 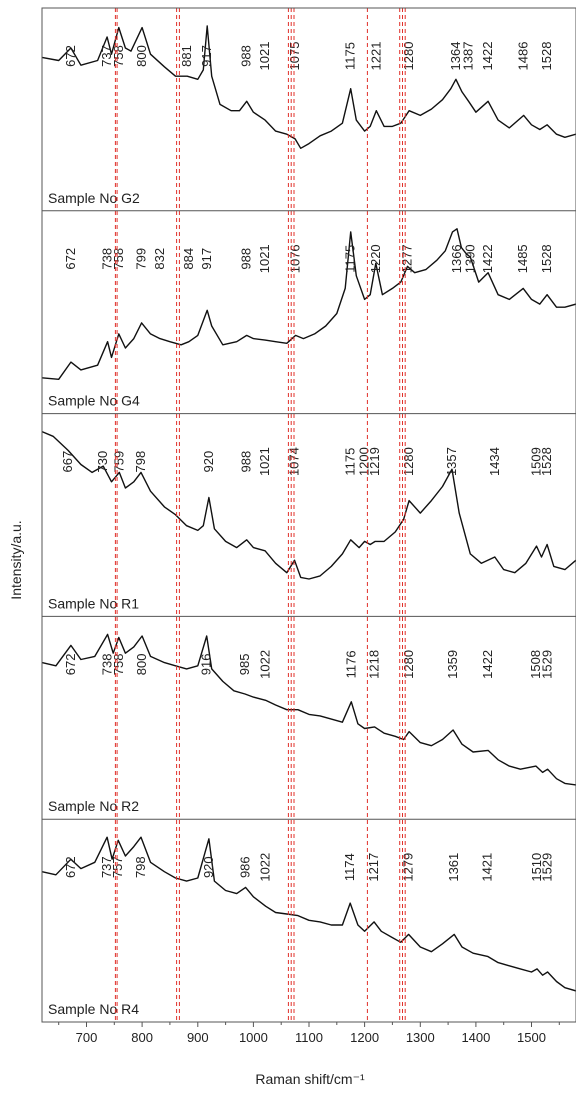 I want to click on peak-label: 884, so click(x=188, y=259).